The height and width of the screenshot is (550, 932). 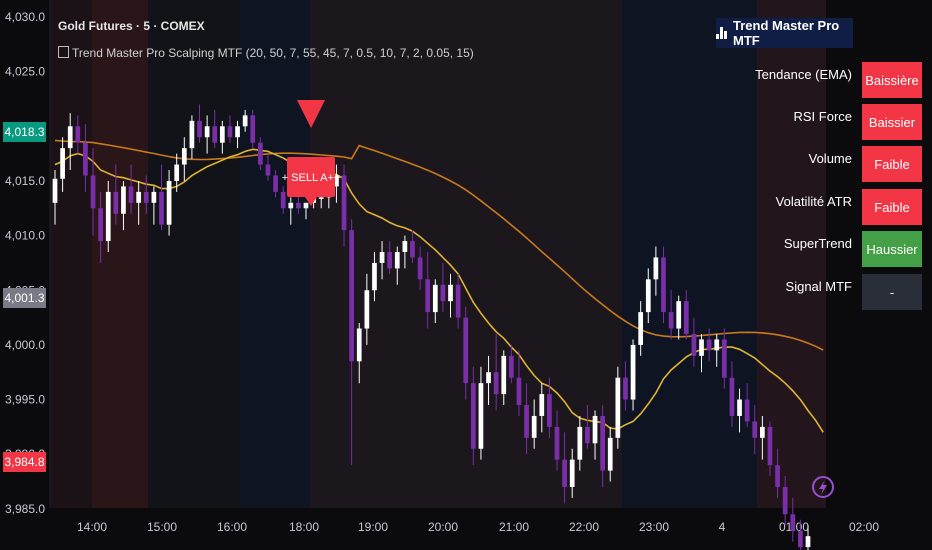 What do you see at coordinates (24, 132) in the screenshot?
I see `price-badge-last: 4,018.3` at bounding box center [24, 132].